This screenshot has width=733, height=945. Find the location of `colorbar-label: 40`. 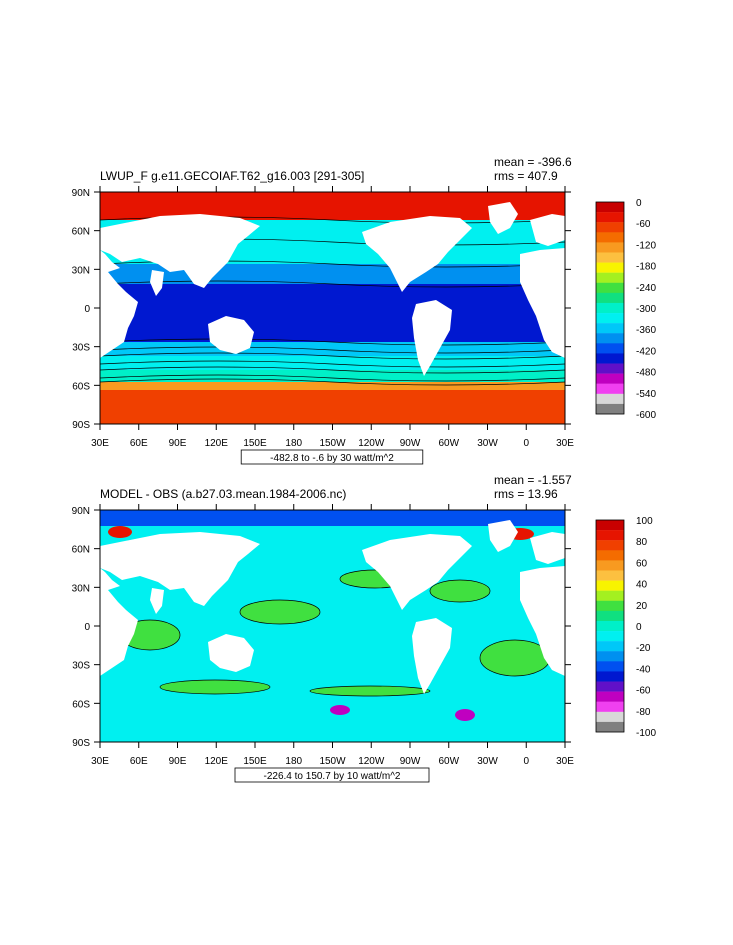

colorbar-label: 40 is located at coordinates (642, 585).